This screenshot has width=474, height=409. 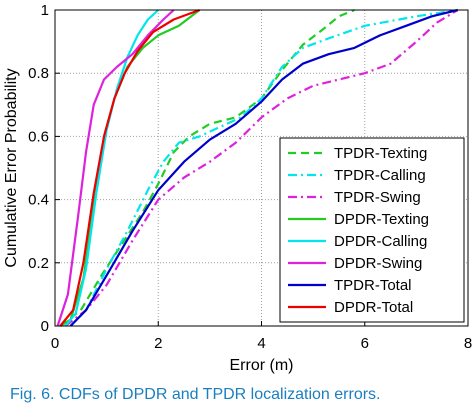 What do you see at coordinates (365, 343) in the screenshot?
I see `x-tick-label: 6` at bounding box center [365, 343].